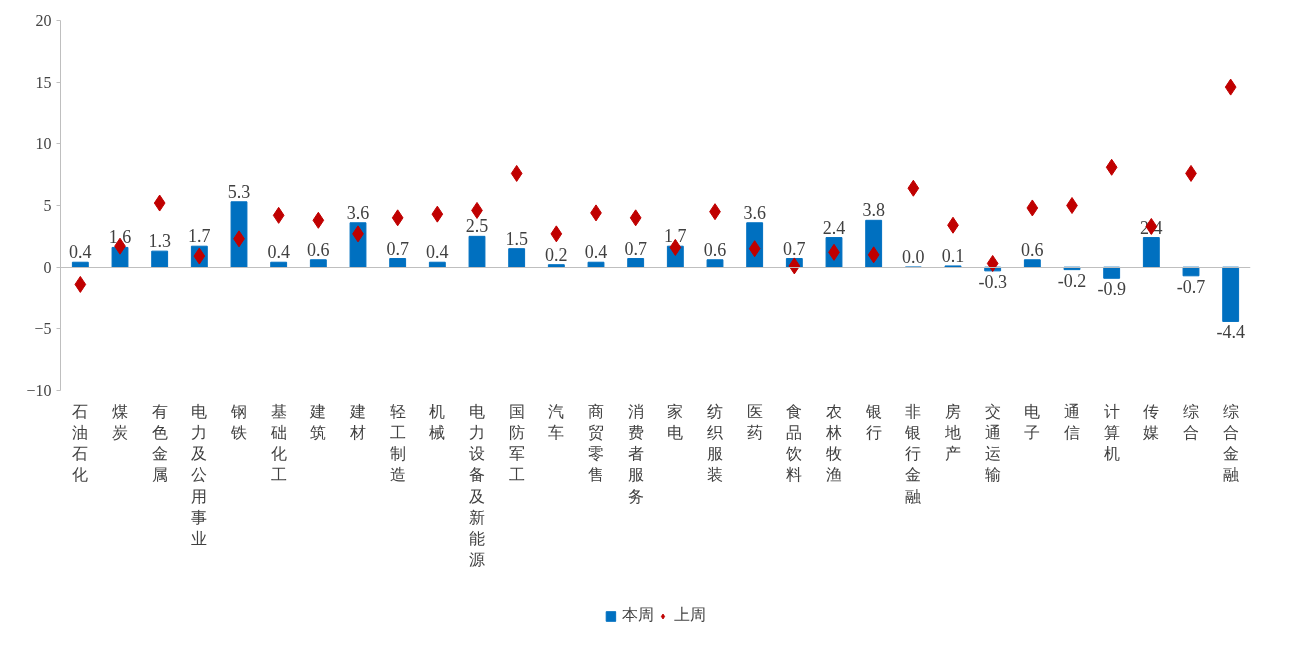 The width and height of the screenshot is (1292, 664). Describe the element at coordinates (318, 421) in the screenshot. I see `x-tick-label: 建筑` at that location.